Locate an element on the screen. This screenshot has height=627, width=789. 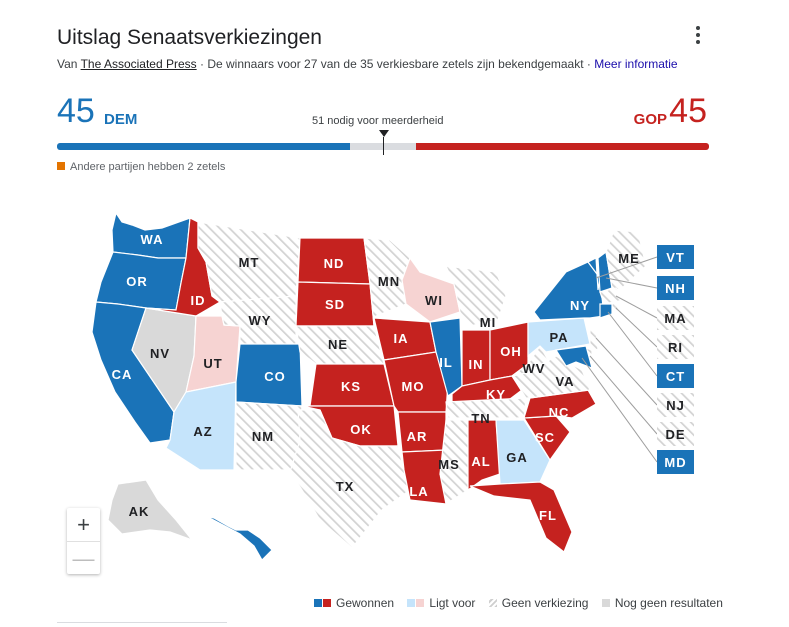
page-title: Uitslag Senaatsverkiezingen is located at coordinates (189, 37).